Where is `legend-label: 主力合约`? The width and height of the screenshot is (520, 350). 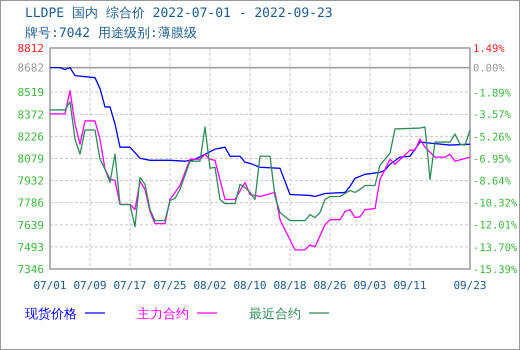
legend-label: 主力合约 is located at coordinates (163, 314).